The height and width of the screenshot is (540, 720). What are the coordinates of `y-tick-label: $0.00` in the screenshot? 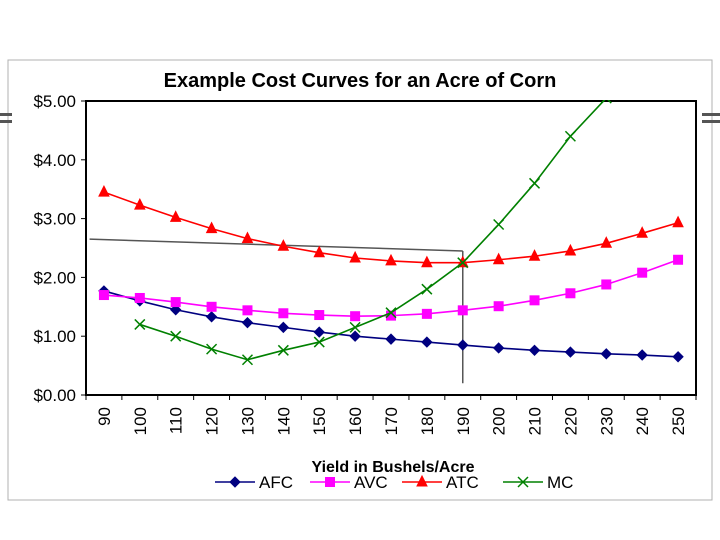 It's located at (54, 395).